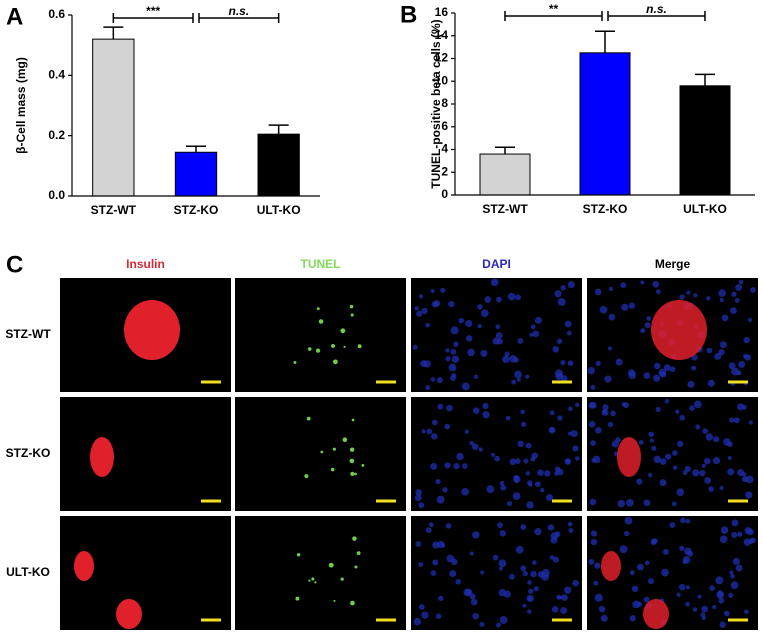  What do you see at coordinates (56, 195) in the screenshot?
I see `y-tick-label: 0.0` at bounding box center [56, 195].